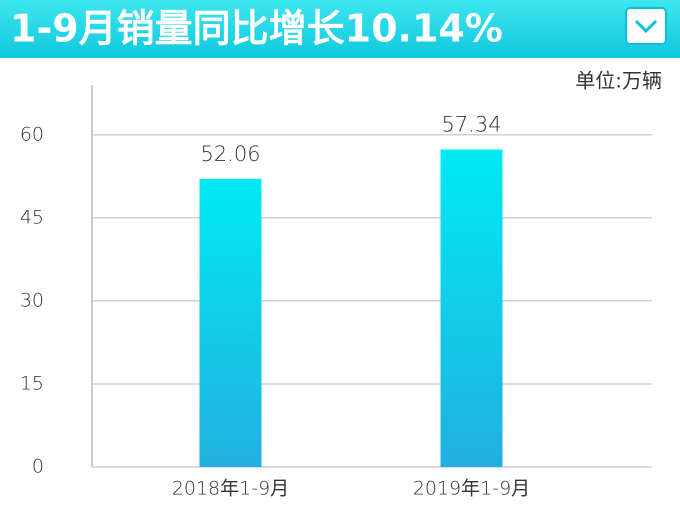  Describe the element at coordinates (230, 489) in the screenshot. I see `x-tick-label: 2018年1-9月` at that location.